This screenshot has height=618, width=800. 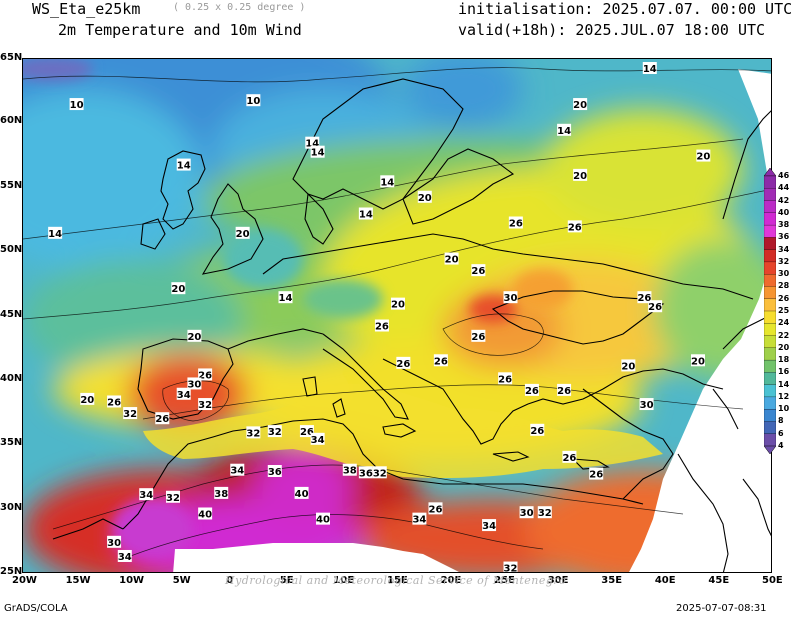 I want to click on colorbar-label: 14, so click(x=784, y=384).